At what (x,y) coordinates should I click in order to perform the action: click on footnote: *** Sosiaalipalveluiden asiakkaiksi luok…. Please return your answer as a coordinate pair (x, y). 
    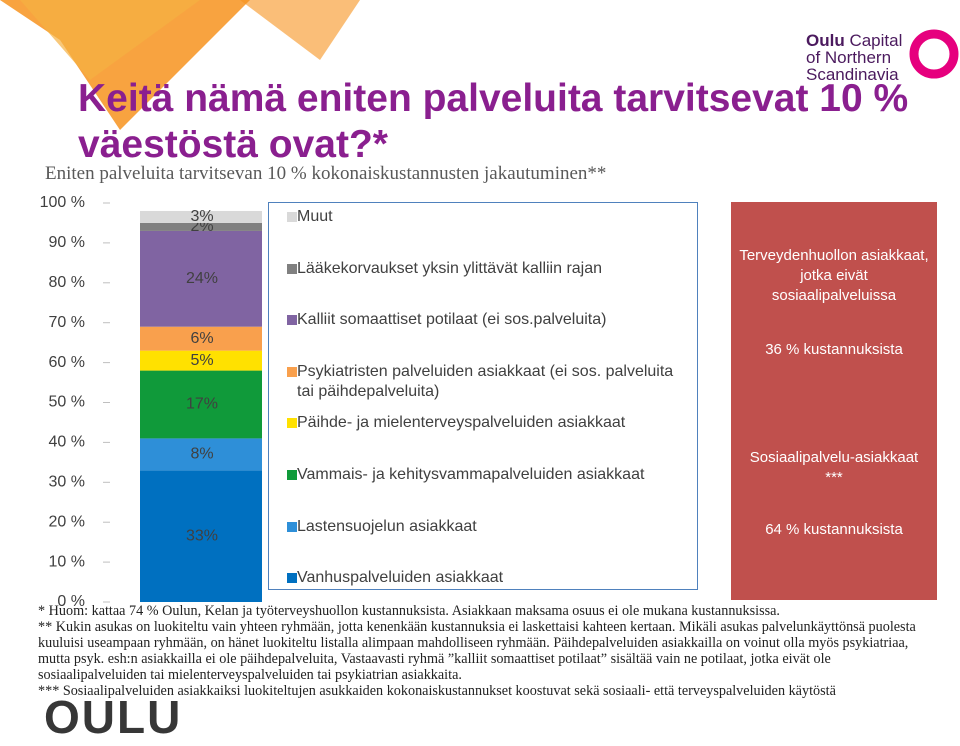
    Looking at the image, I should click on (437, 691).